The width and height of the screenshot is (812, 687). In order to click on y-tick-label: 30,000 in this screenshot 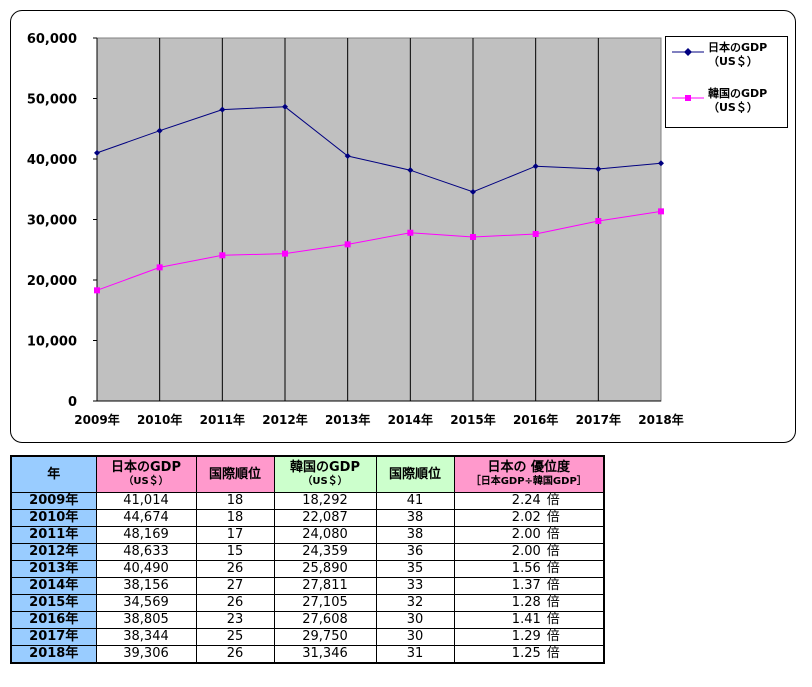, I will do `click(52, 221)`.